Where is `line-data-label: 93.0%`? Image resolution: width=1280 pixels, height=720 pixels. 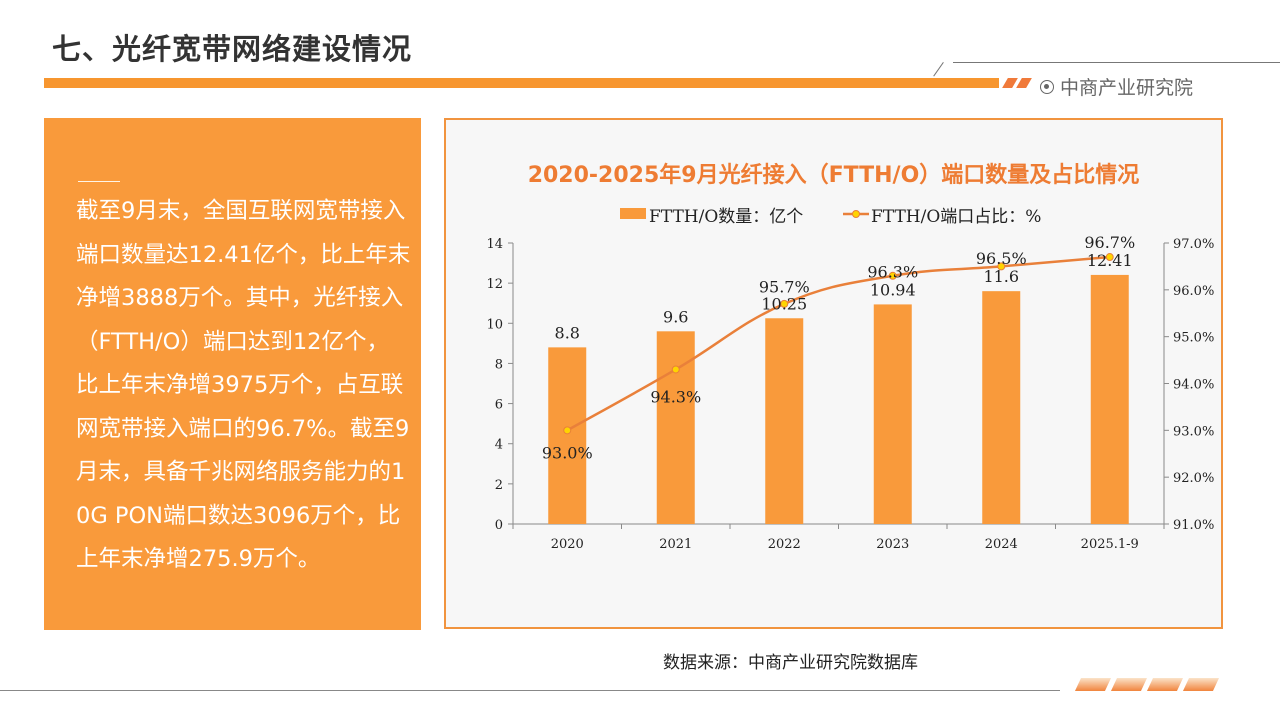 line-data-label: 93.0% is located at coordinates (567, 452).